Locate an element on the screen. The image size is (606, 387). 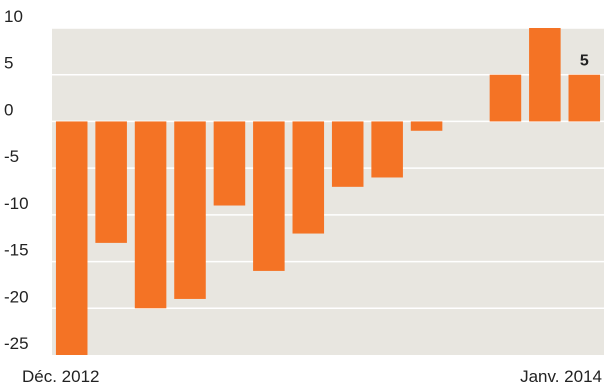
x-axis-label-end: Janv. 2014 is located at coordinates (561, 376).